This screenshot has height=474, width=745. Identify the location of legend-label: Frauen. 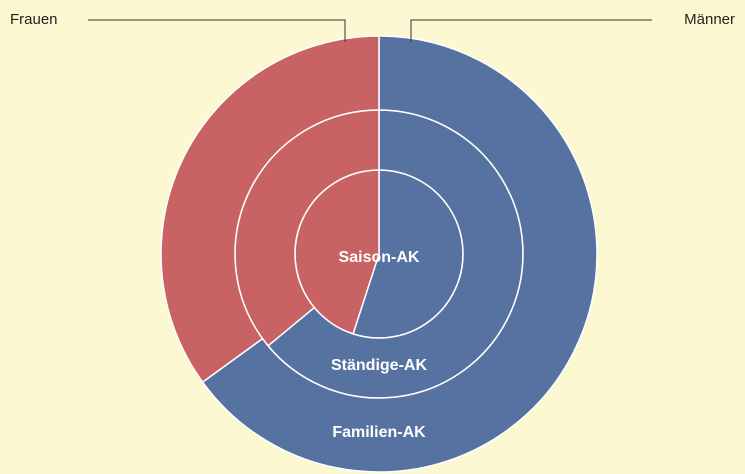
(34, 19).